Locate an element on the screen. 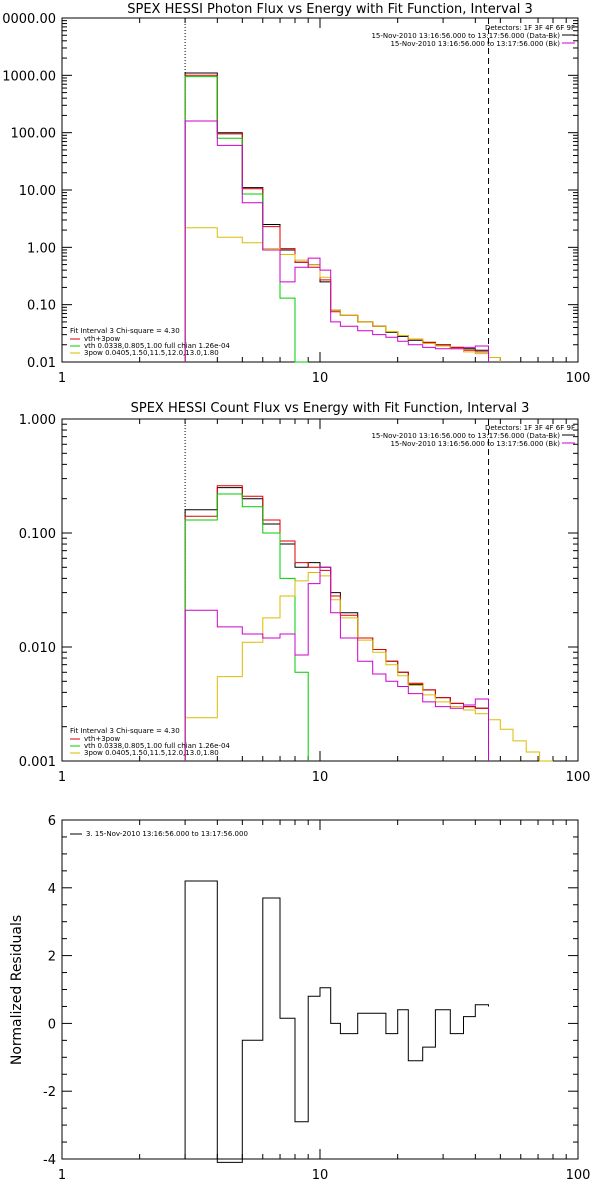 The image size is (600, 1200). photon-flux-header-line: Detectors: 1F 3F 4F 6F 9F is located at coordinates (530, 28).